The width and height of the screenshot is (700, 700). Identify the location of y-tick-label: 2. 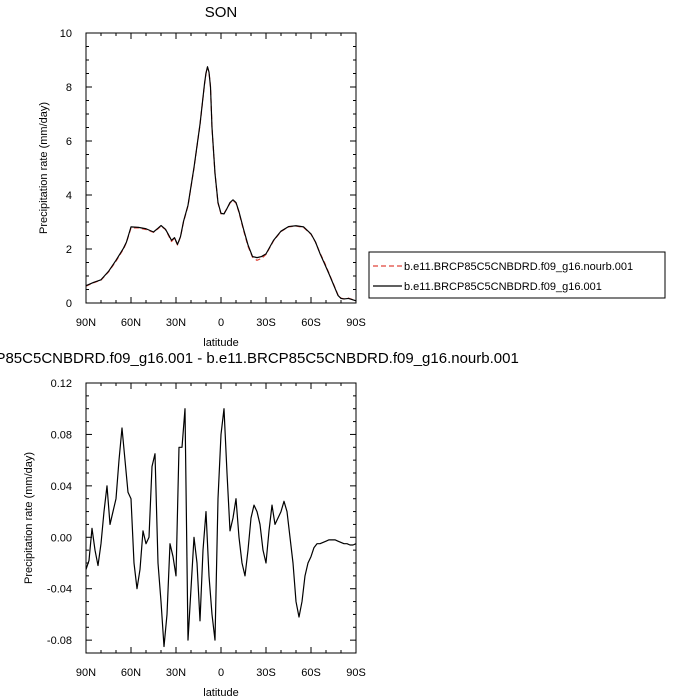
(69, 250).